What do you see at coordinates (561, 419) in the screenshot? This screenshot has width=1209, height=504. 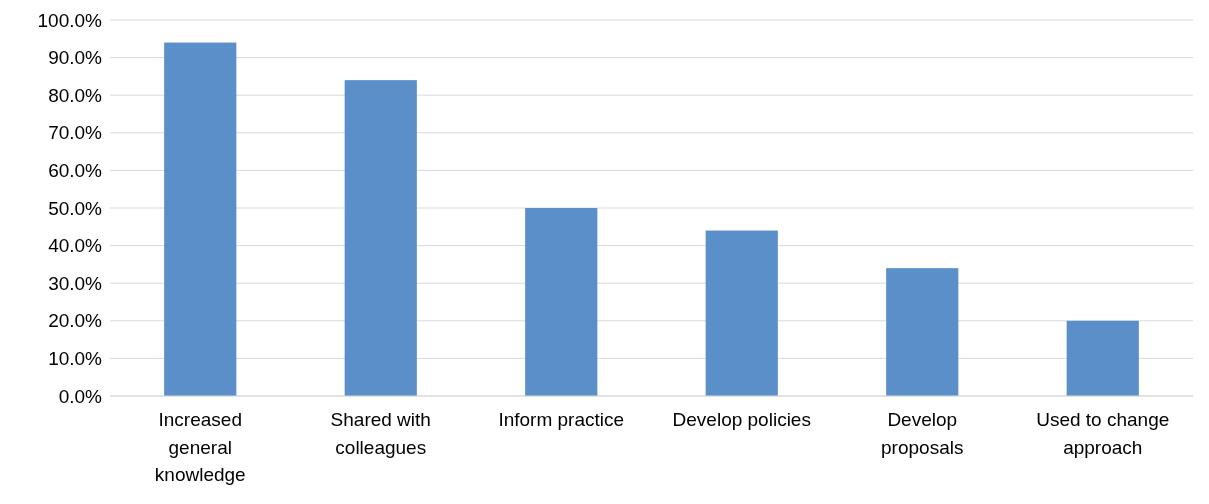 I see `x-tick-label: Inform practice` at bounding box center [561, 419].